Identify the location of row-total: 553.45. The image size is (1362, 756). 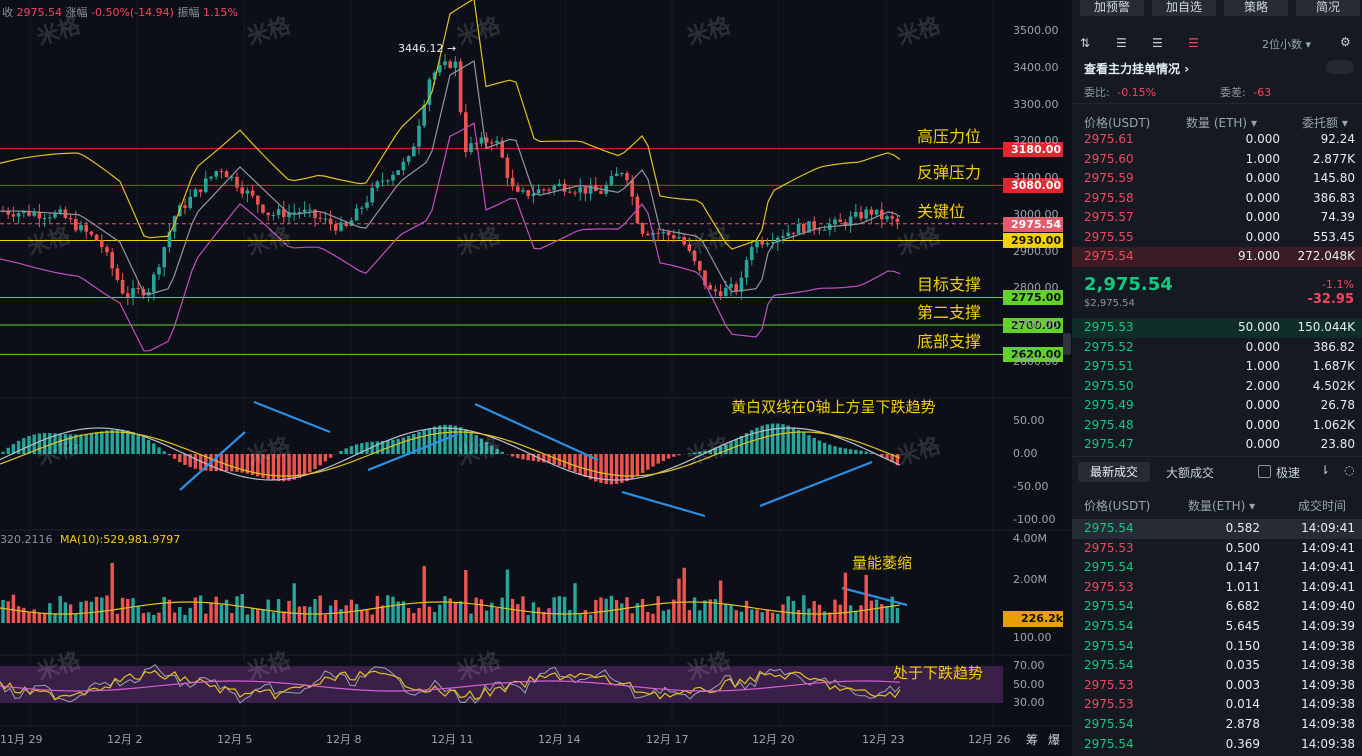
(1334, 236).